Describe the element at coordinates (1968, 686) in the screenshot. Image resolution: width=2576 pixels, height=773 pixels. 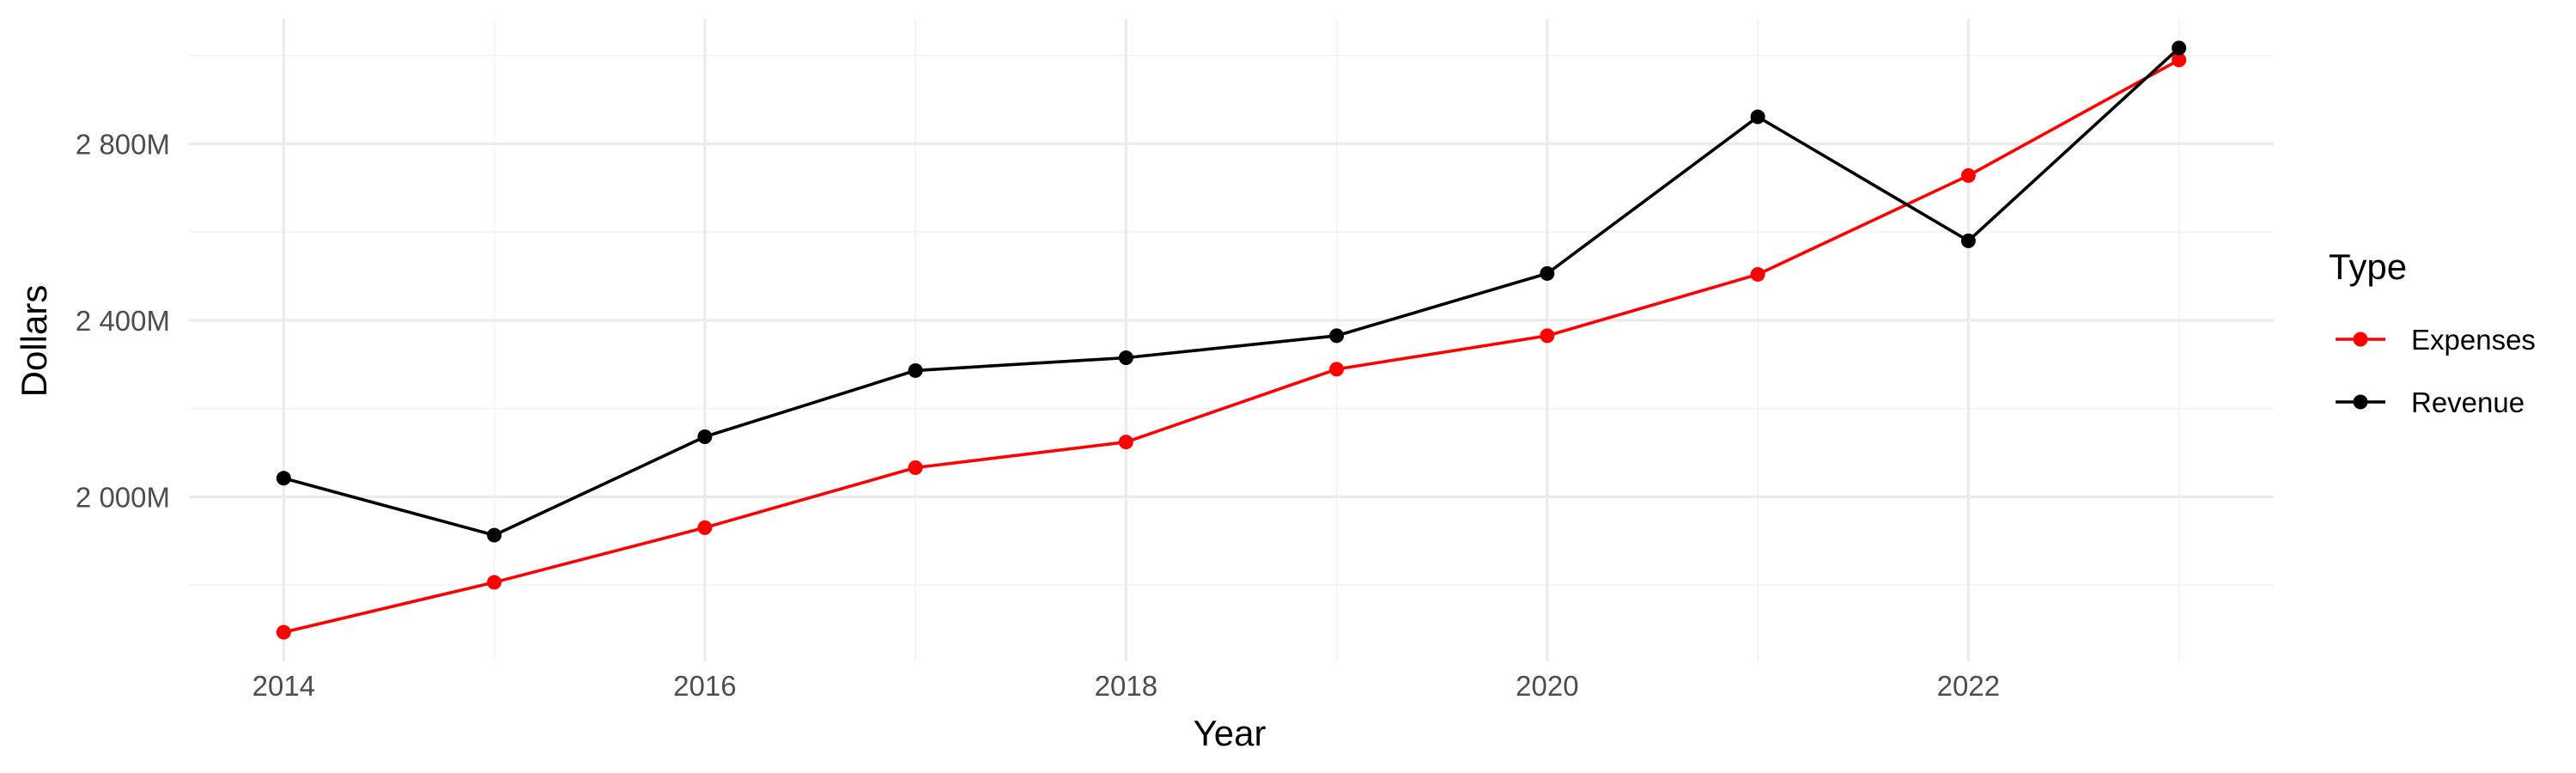
I see `x-tick-label: 2022` at that location.